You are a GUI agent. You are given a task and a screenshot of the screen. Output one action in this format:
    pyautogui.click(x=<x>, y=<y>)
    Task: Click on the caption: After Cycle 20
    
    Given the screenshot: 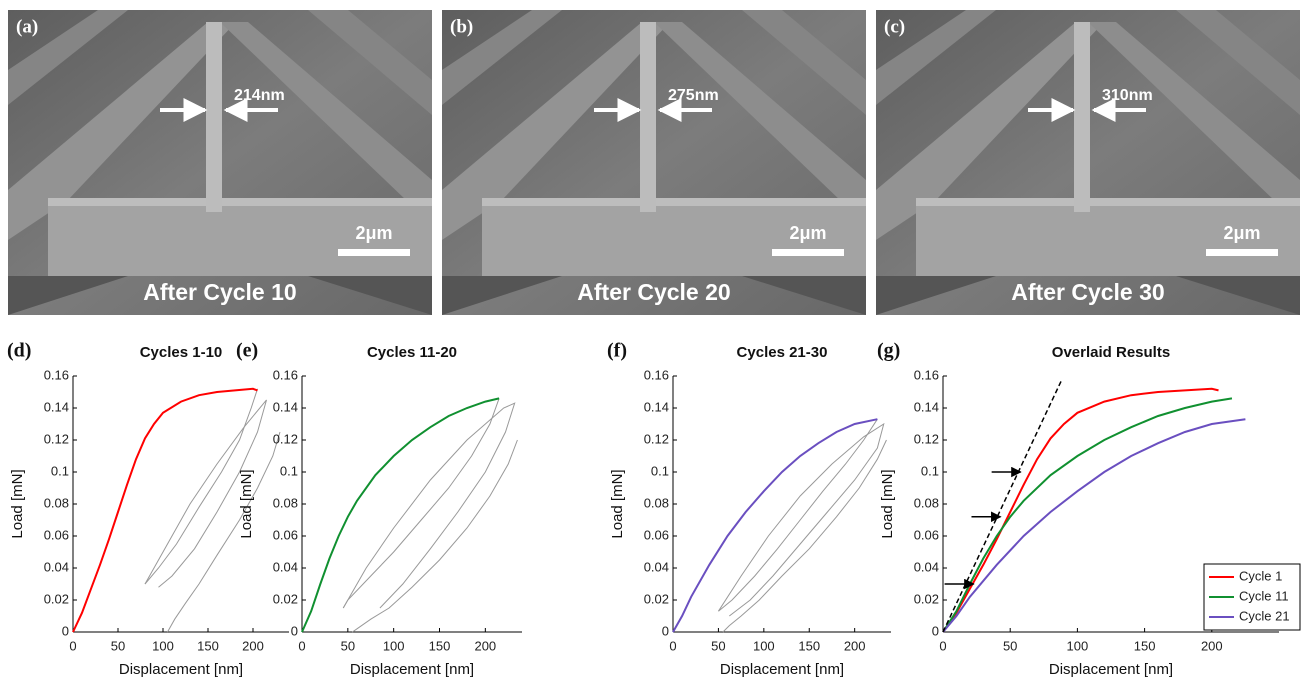 What is the action you would take?
    pyautogui.click(x=653, y=292)
    